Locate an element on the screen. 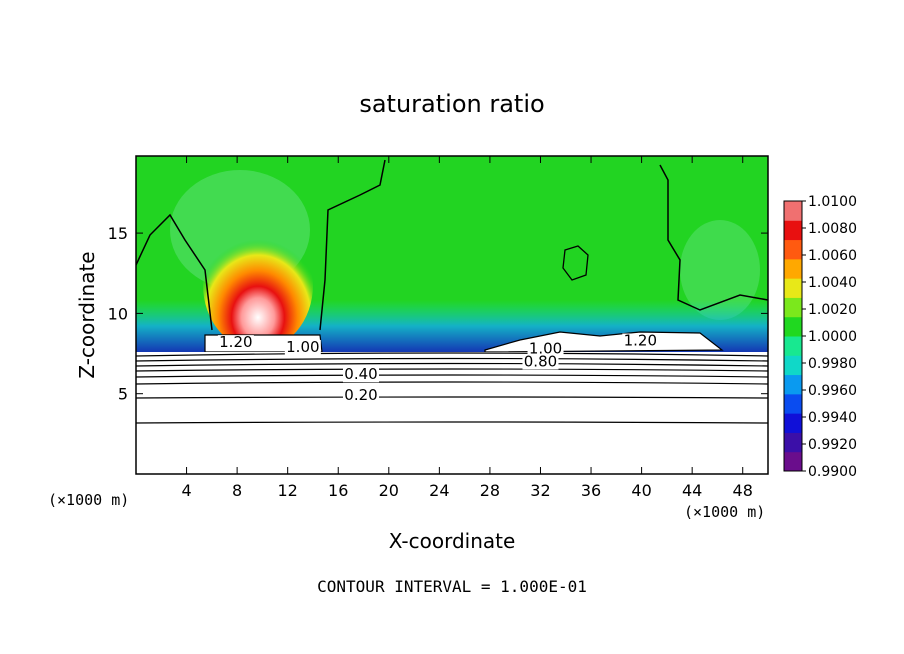 Image resolution: width=904 pixels, height=654 pixels. contour-lines-below-cloud is located at coordinates (452, 388).